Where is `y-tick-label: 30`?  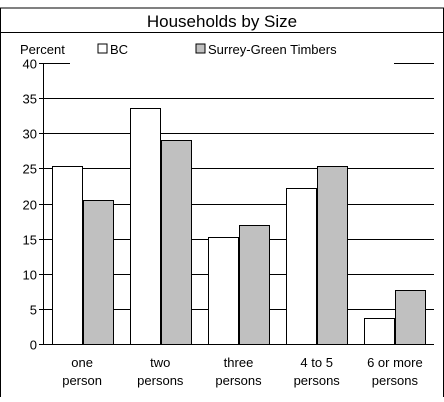 y-tick-label: 30 is located at coordinates (30, 134).